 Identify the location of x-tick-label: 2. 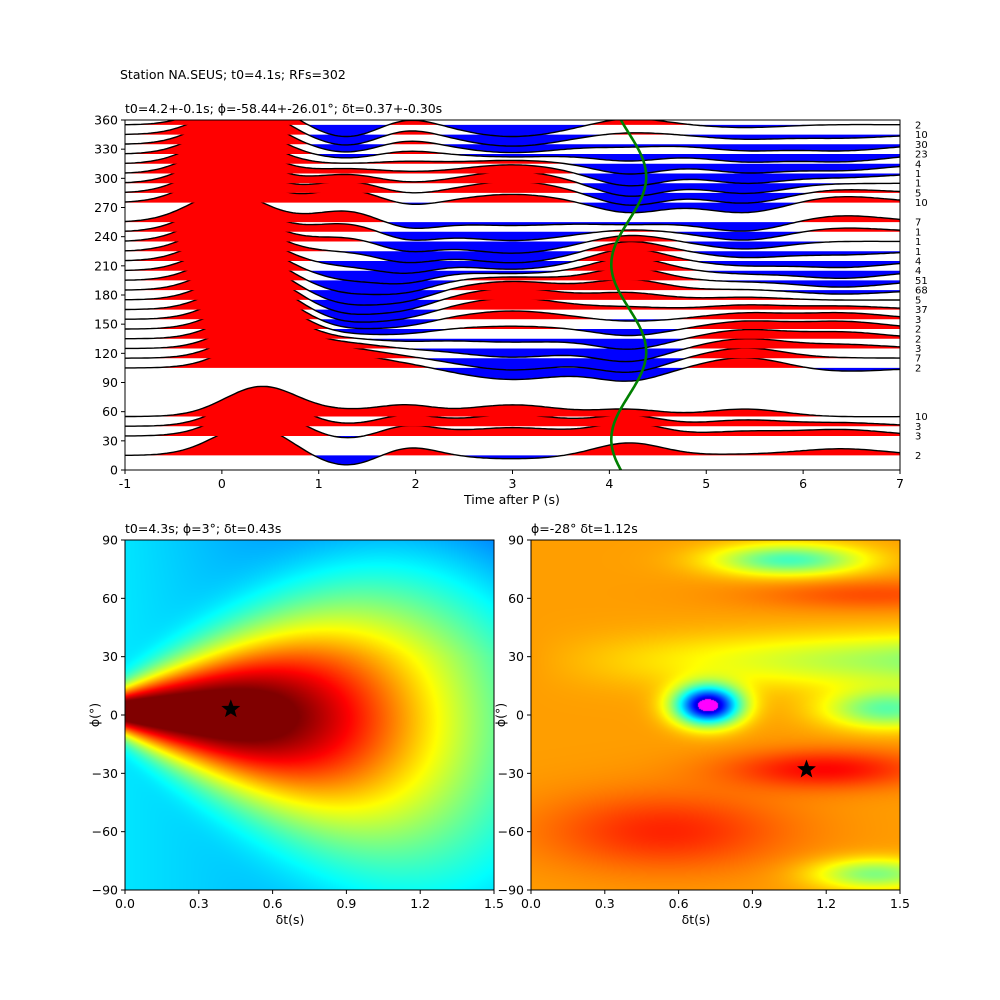
(416, 483).